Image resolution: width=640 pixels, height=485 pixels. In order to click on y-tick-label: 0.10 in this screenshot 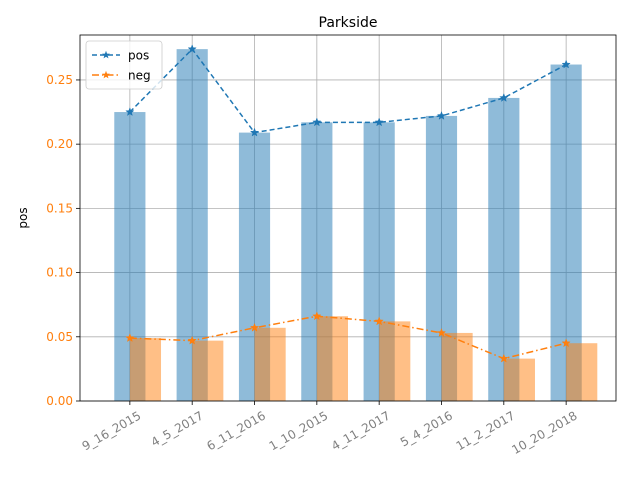, I will do `click(59, 273)`.